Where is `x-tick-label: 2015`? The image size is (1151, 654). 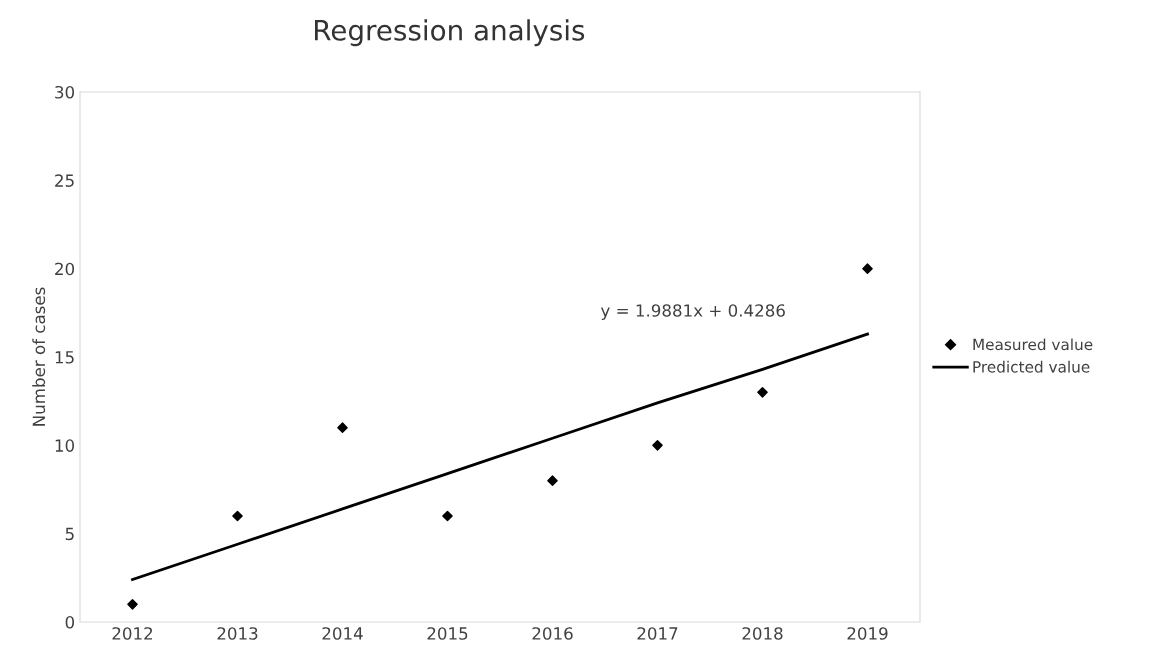
x-tick-label: 2015 is located at coordinates (447, 633).